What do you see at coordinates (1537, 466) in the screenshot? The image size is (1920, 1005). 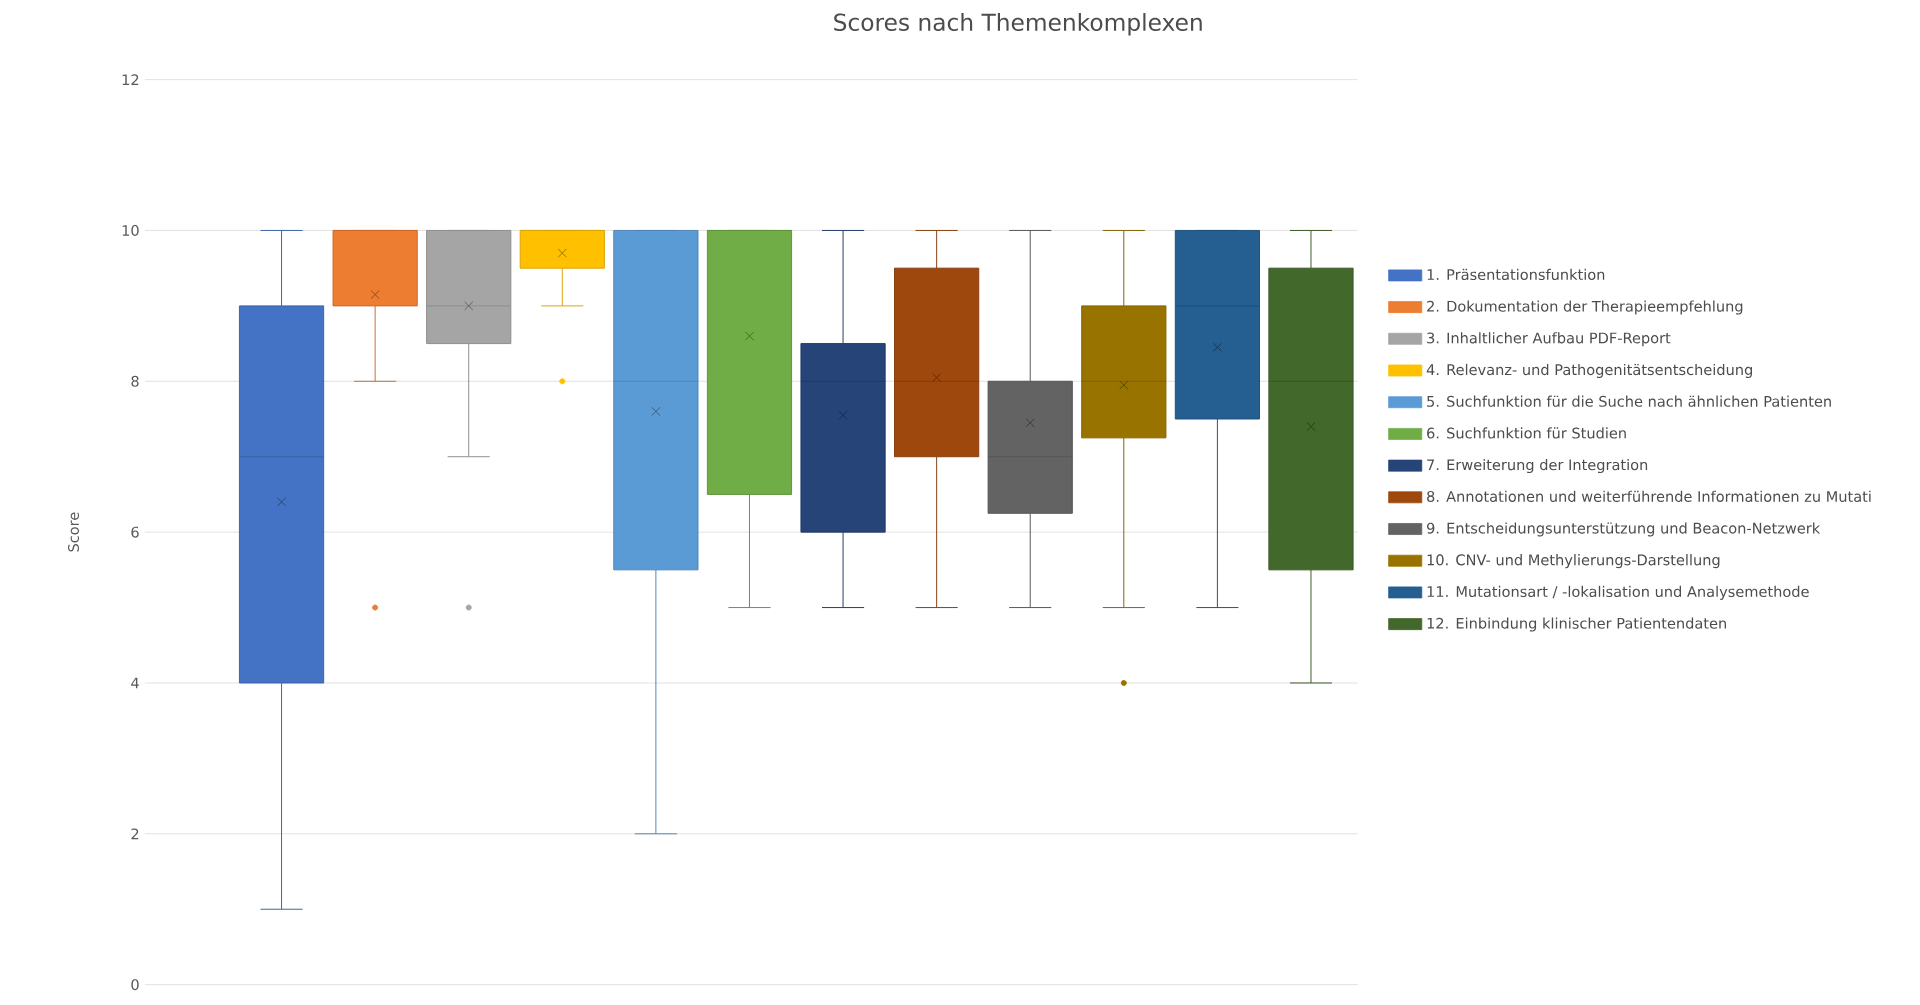 I see `legend-label: 7. Erweiterung der Integration` at bounding box center [1537, 466].